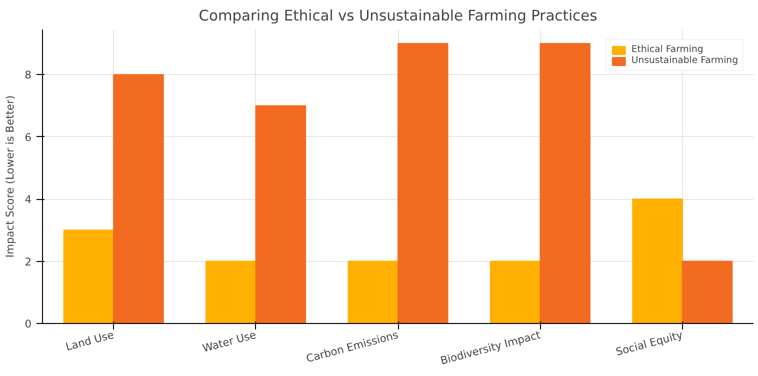 Image resolution: width=758 pixels, height=376 pixels. Describe the element at coordinates (28, 324) in the screenshot. I see `y-tick-label: 0` at that location.